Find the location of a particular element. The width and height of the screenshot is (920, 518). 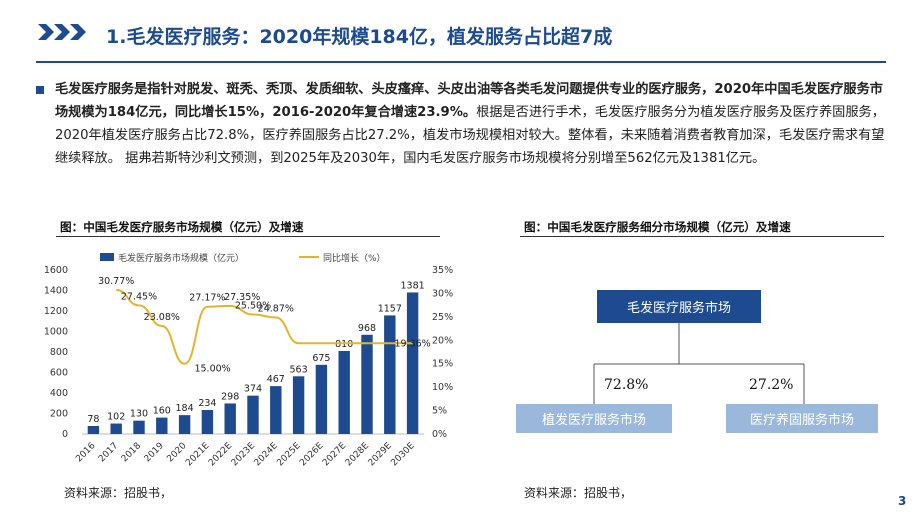

bar-value-label: 234 is located at coordinates (207, 403).